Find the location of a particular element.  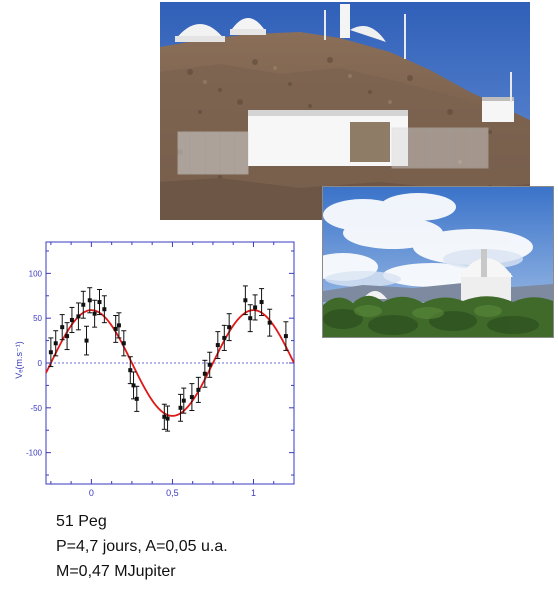

y-tick-label: -100 is located at coordinates (34, 453).